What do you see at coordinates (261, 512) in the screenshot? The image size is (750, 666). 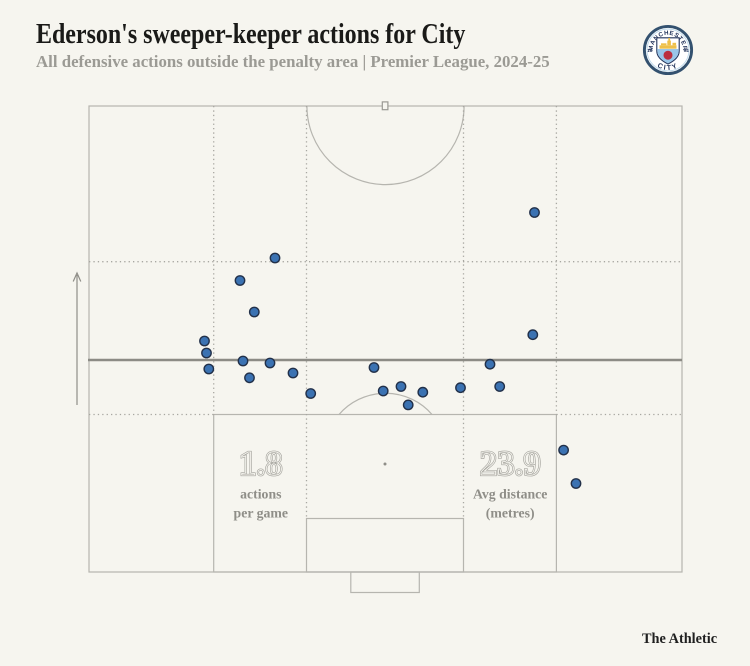 I see `svg-text: per game` at bounding box center [261, 512].